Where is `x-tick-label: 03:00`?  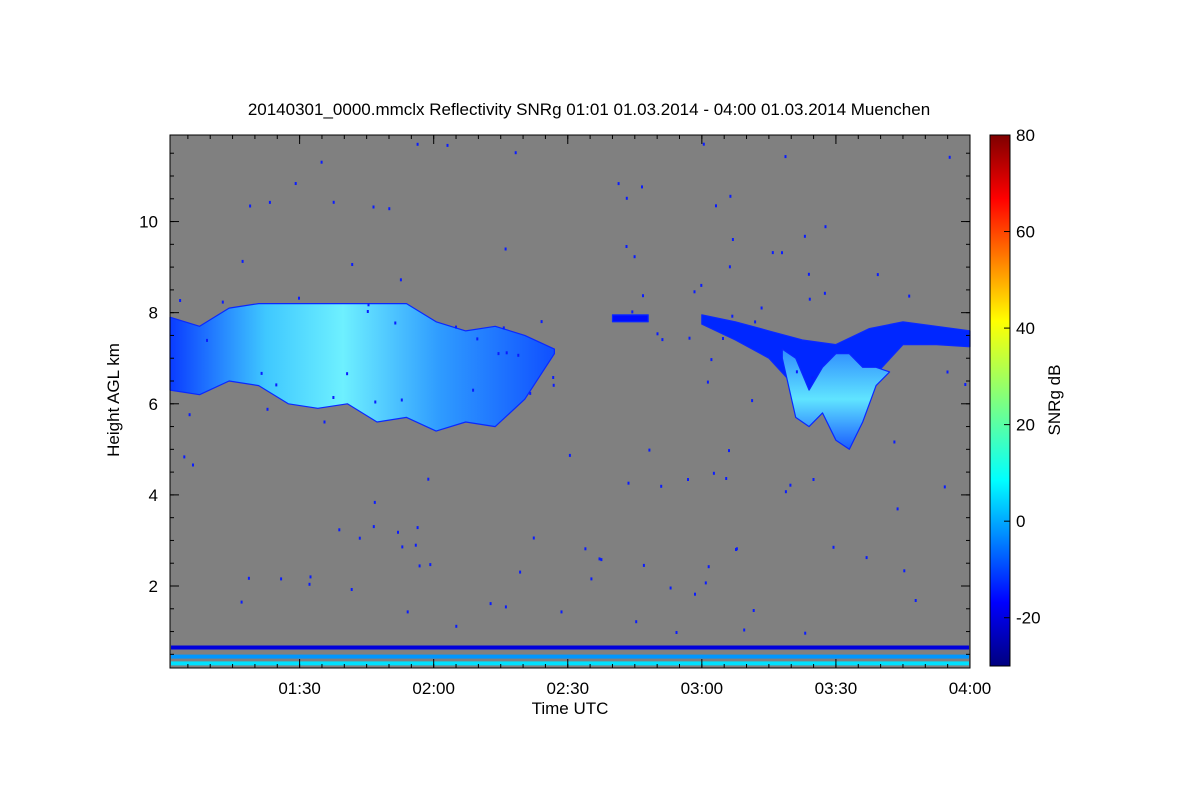
x-tick-label: 03:00 is located at coordinates (702, 688).